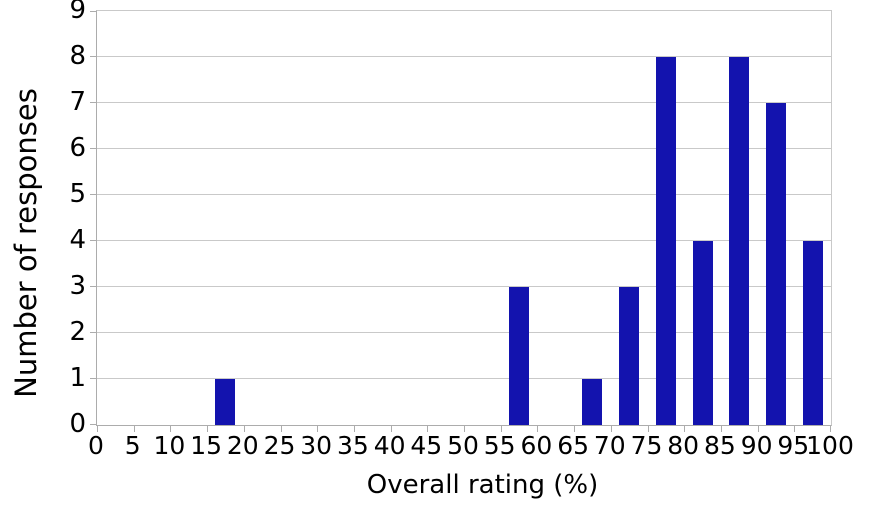  I want to click on x-tick-label-40: 40, so click(389, 445).